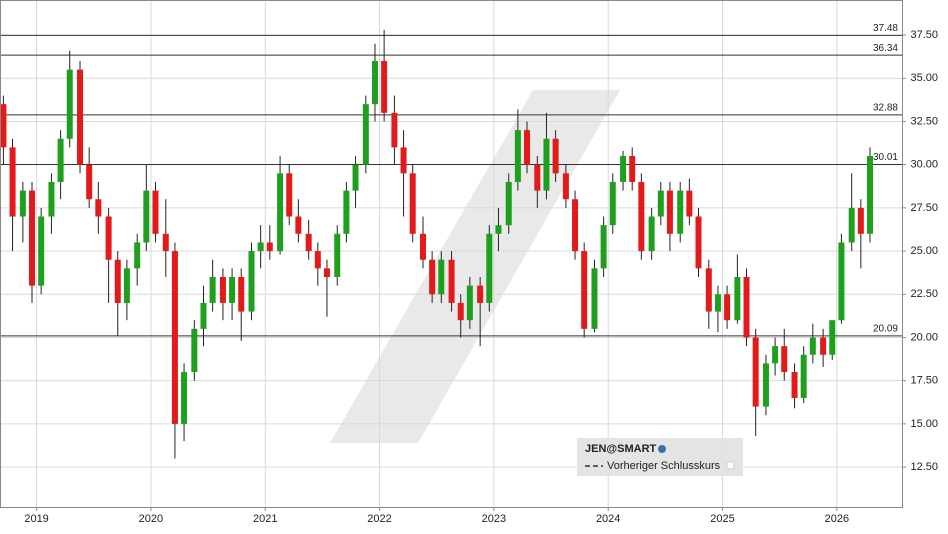 Image resolution: width=948 pixels, height=534 pixels. Describe the element at coordinates (494, 519) in the screenshot. I see `x-tick-label: 2023` at that location.